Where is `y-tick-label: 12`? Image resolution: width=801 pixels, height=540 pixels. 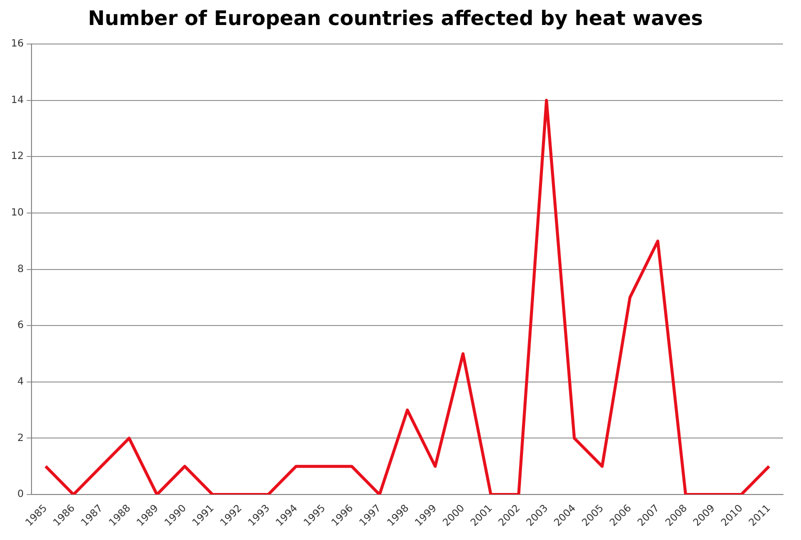 y-tick-label: 12 is located at coordinates (17, 156).